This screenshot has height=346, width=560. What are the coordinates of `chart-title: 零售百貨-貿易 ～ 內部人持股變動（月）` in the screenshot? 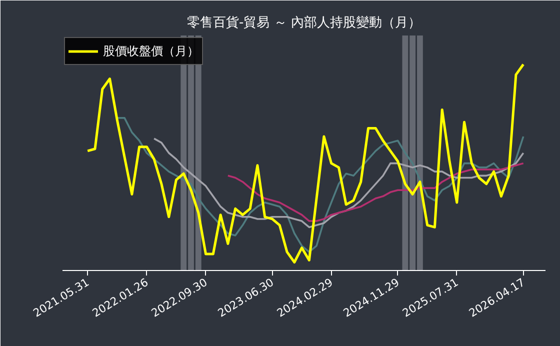 It's located at (304, 23).